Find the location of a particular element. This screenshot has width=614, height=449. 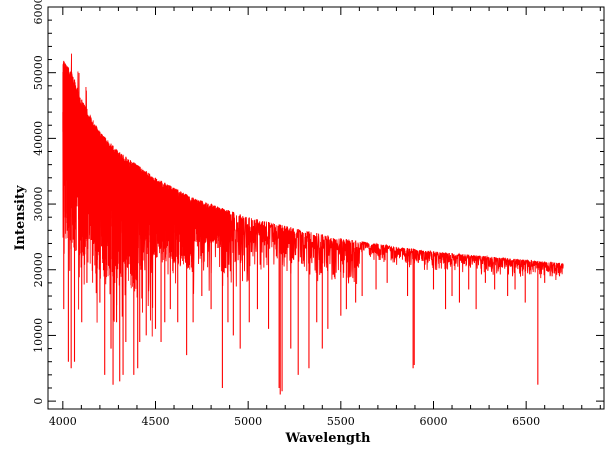

x-axis-label: Wavelength is located at coordinates (328, 438).